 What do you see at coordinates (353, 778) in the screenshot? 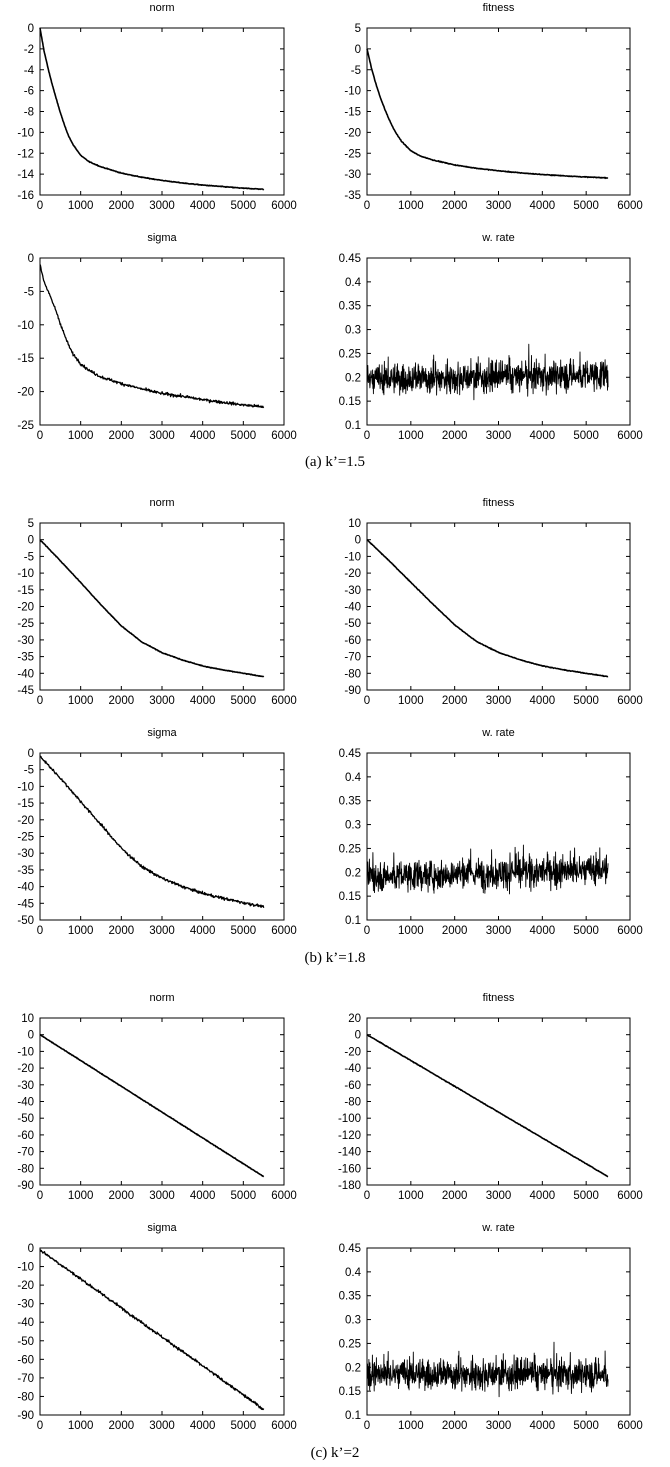
I see `y-tick-label: 0.4` at bounding box center [353, 778].